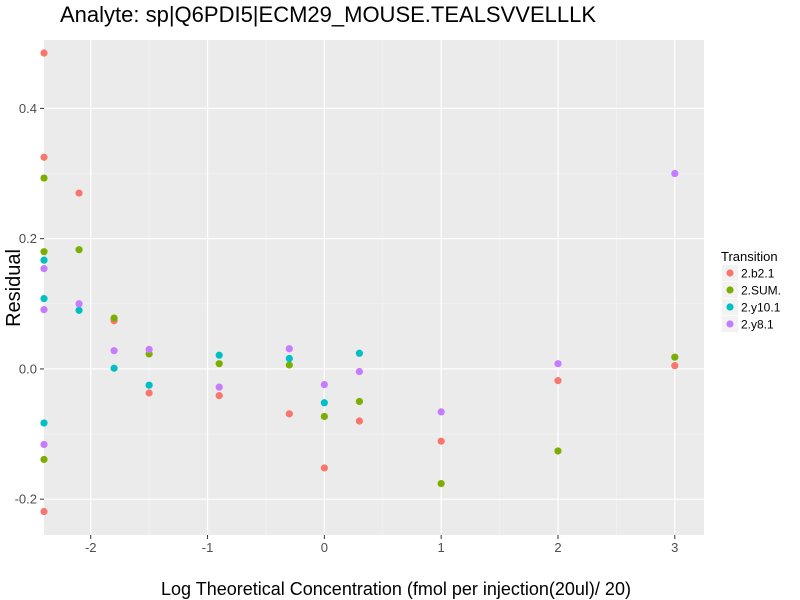  What do you see at coordinates (757, 325) in the screenshot?
I see `legend-label: 2.y8.1` at bounding box center [757, 325].